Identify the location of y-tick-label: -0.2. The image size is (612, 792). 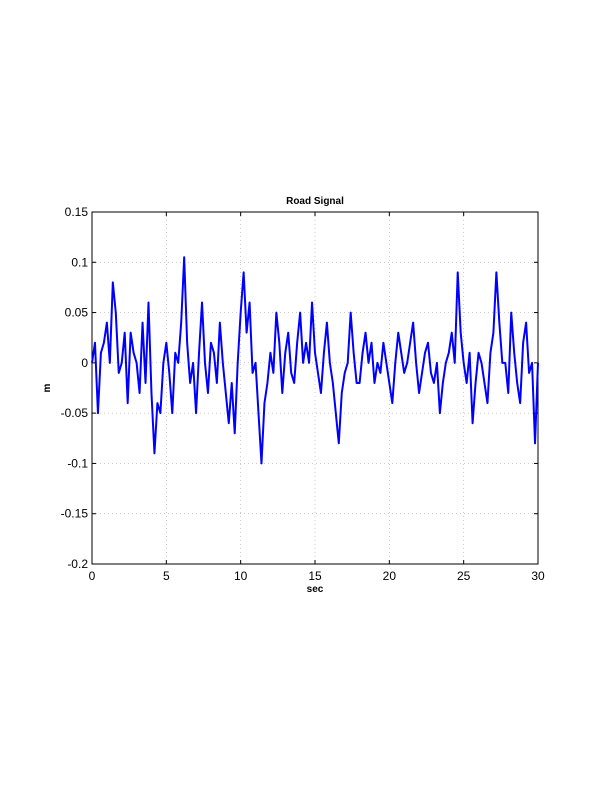
(77, 564).